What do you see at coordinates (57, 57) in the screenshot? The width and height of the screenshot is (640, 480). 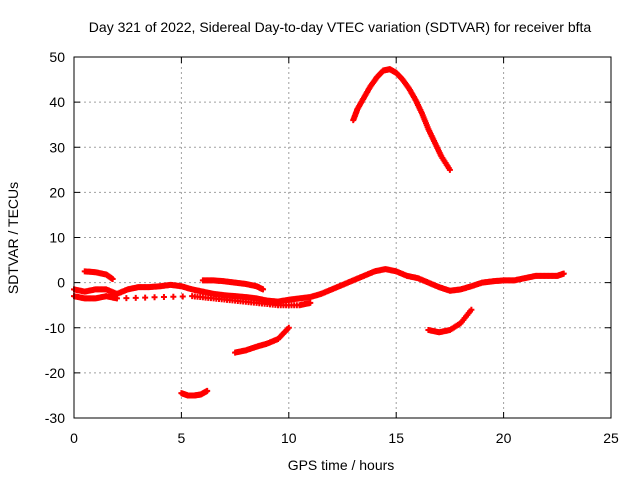 I see `y-tick-label: 50` at bounding box center [57, 57].